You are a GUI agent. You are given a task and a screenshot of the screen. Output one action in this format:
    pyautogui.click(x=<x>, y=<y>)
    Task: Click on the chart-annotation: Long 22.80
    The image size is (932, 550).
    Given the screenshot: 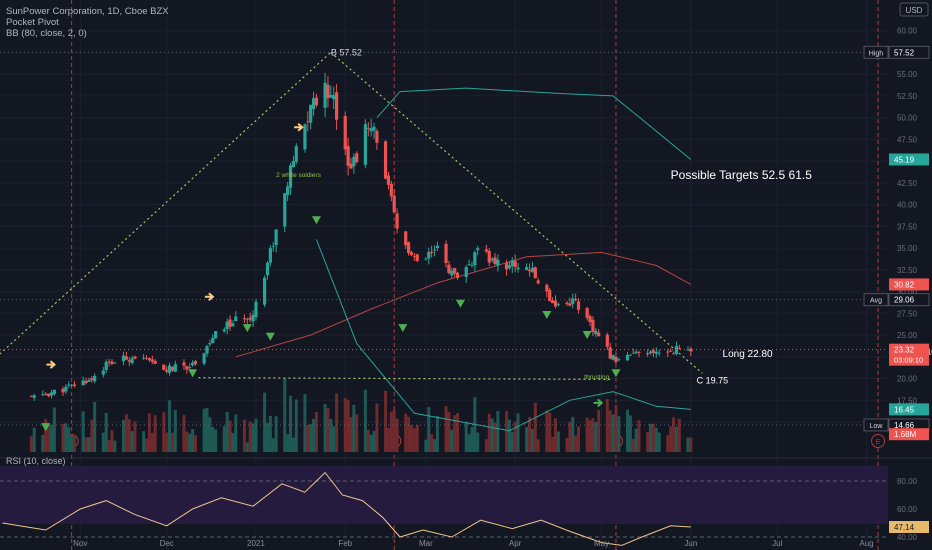 What is the action you would take?
    pyautogui.click(x=748, y=354)
    